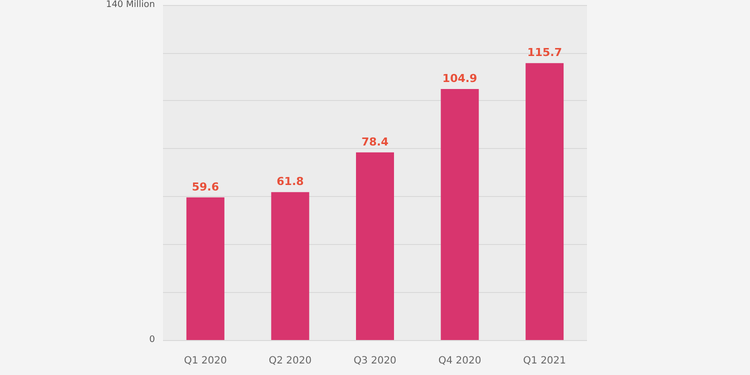 This screenshot has width=750, height=375. What do you see at coordinates (206, 187) in the screenshot?
I see `data-label: 59.6` at bounding box center [206, 187].